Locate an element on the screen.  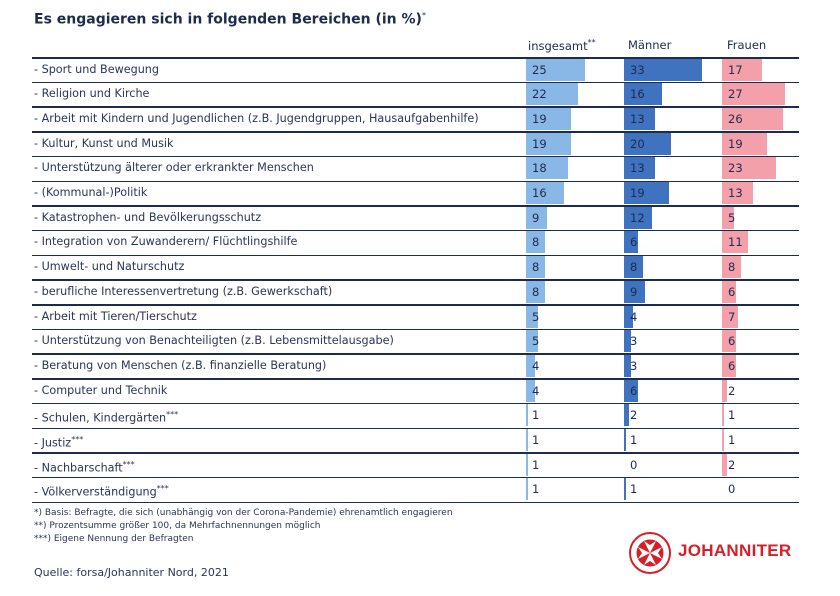
column-header-insgesamt: insgesamt** is located at coordinates (562, 45).